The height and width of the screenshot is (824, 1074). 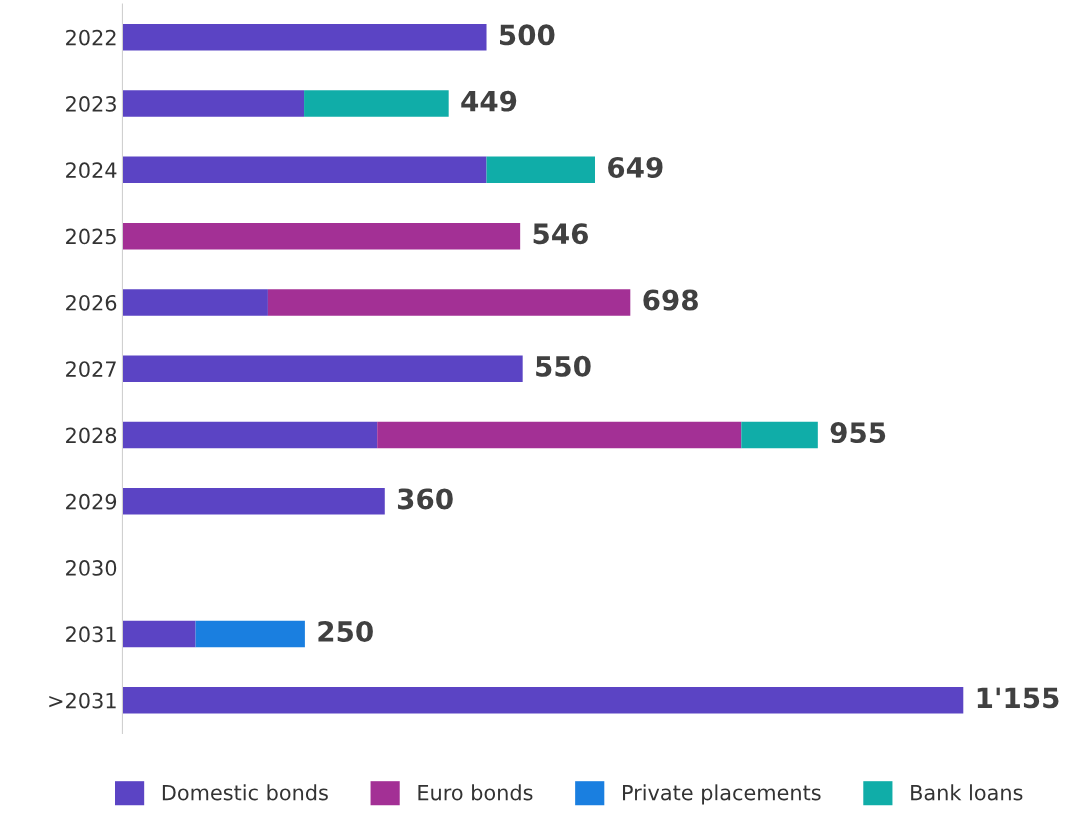 I want to click on y-tick-label: 2029, so click(x=91, y=501).